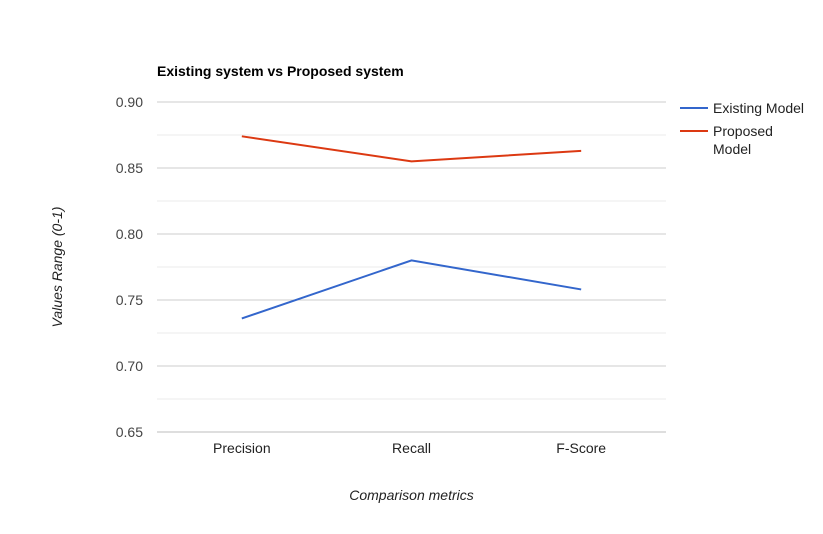  Describe the element at coordinates (57, 267) in the screenshot. I see `y-axis-title: Values Range (0-1)` at that location.